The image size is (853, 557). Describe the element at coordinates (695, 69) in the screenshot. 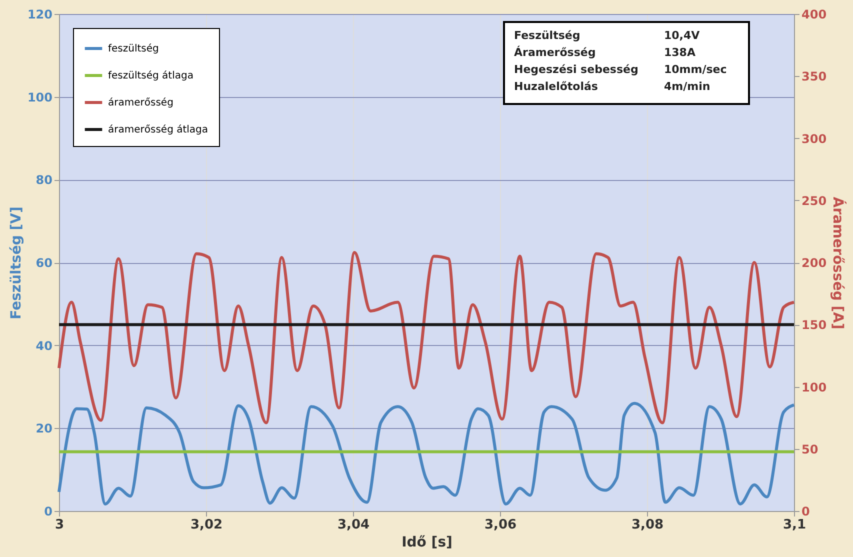

I see `annotation: 10mm/sec` at that location.